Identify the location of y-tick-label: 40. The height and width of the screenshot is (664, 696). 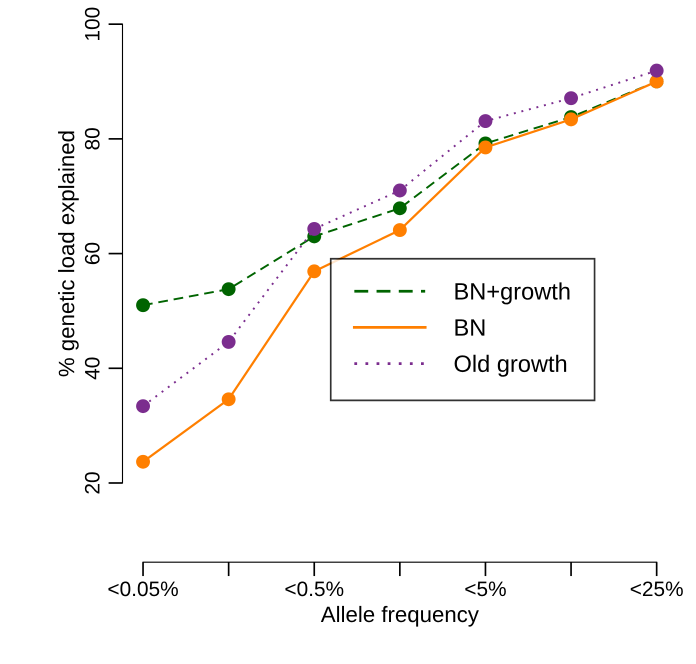
(92, 369).